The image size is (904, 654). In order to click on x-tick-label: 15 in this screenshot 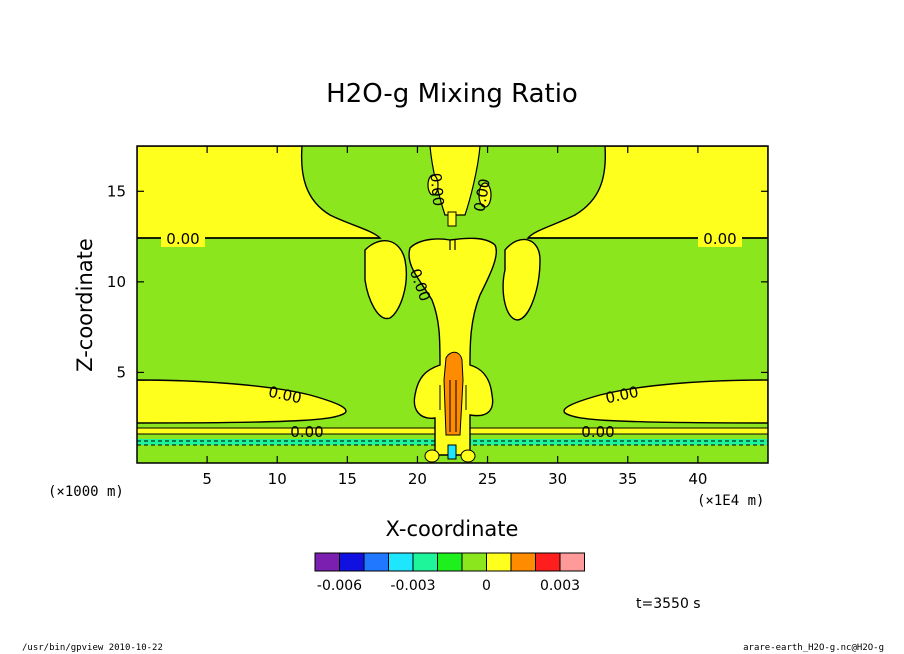, I will do `click(347, 479)`.